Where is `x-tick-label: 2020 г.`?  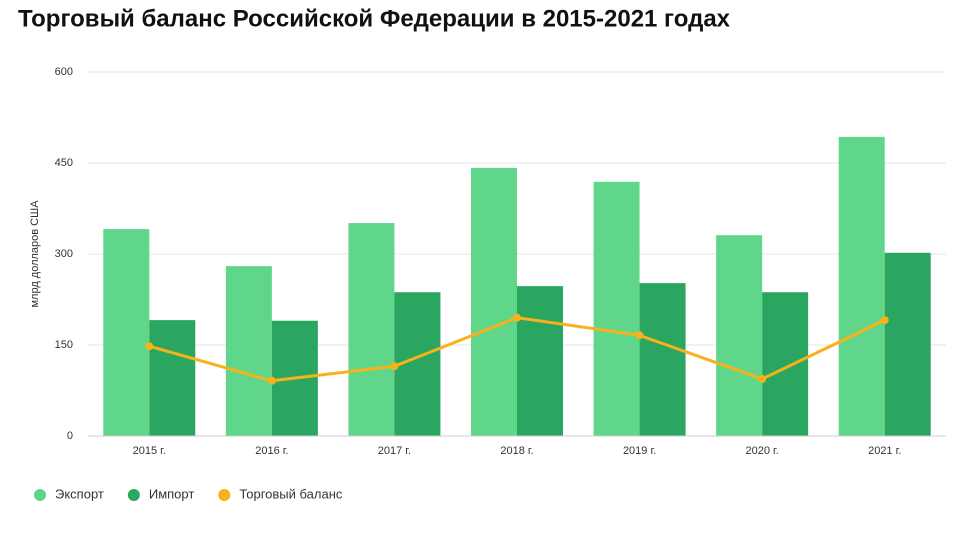 x-tick-label: 2020 г. is located at coordinates (762, 451).